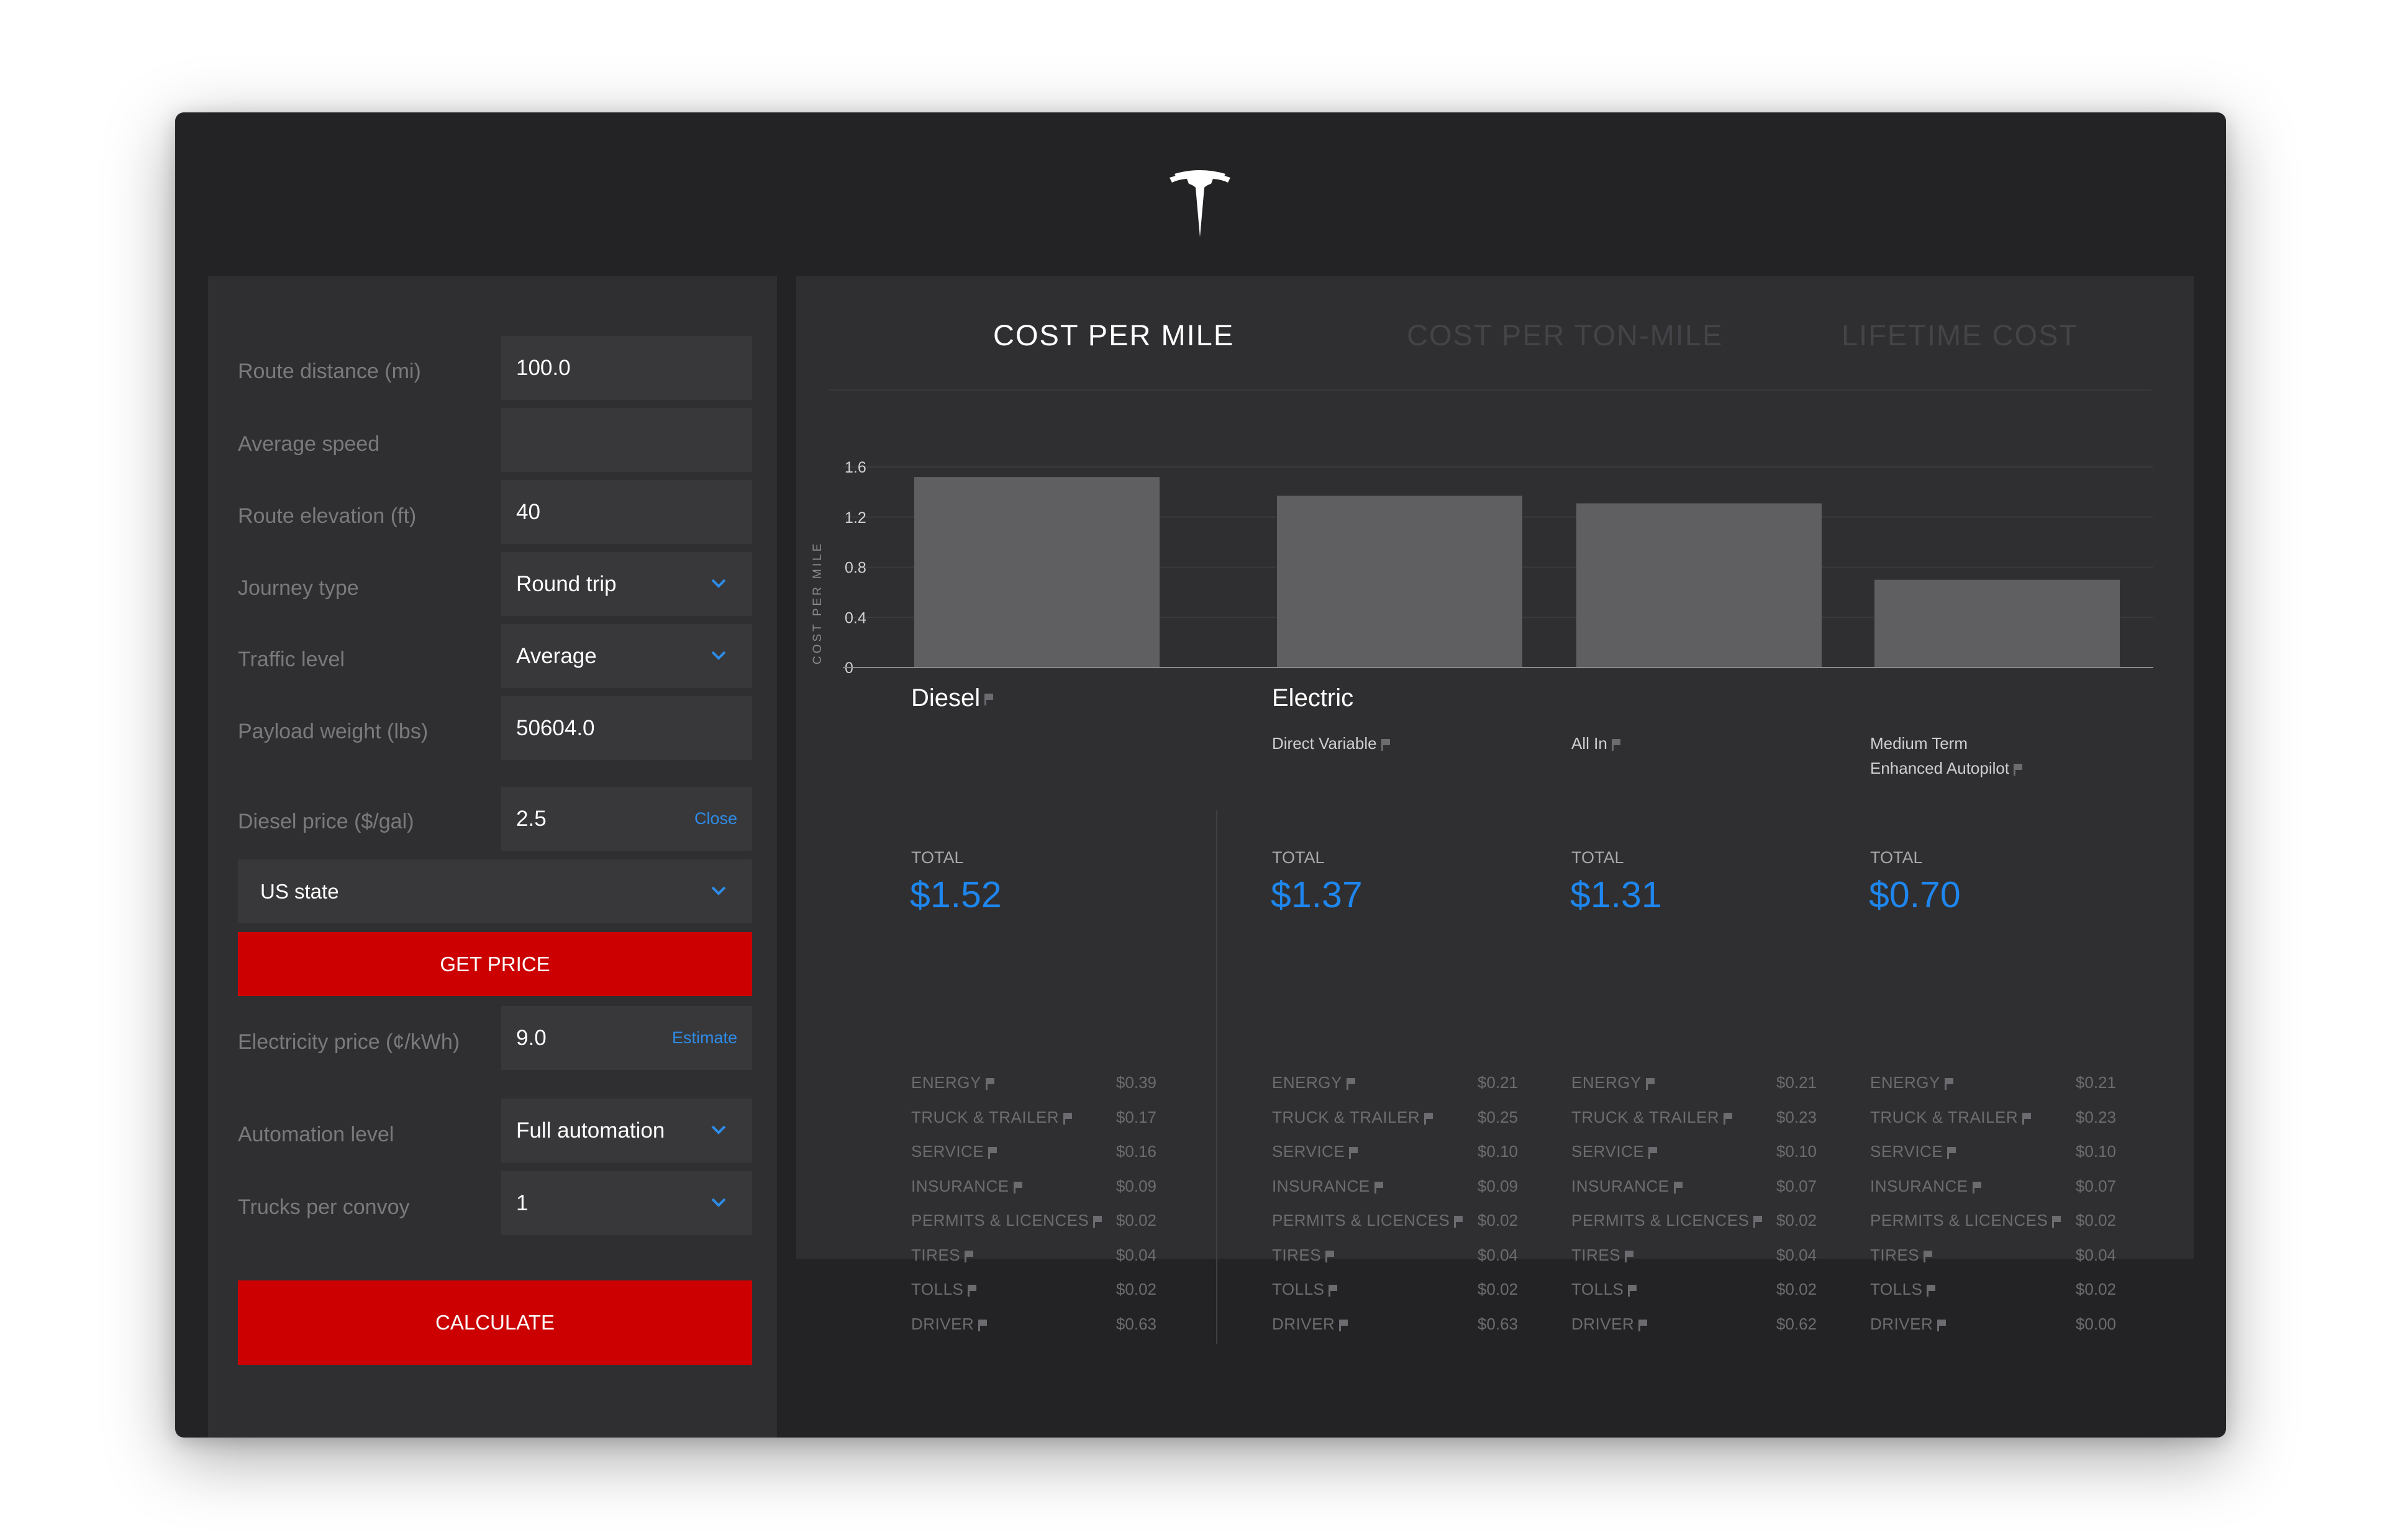 Image resolution: width=2385 pixels, height=1540 pixels. I want to click on cost-item-name: ENERGY, so click(1606, 1082).